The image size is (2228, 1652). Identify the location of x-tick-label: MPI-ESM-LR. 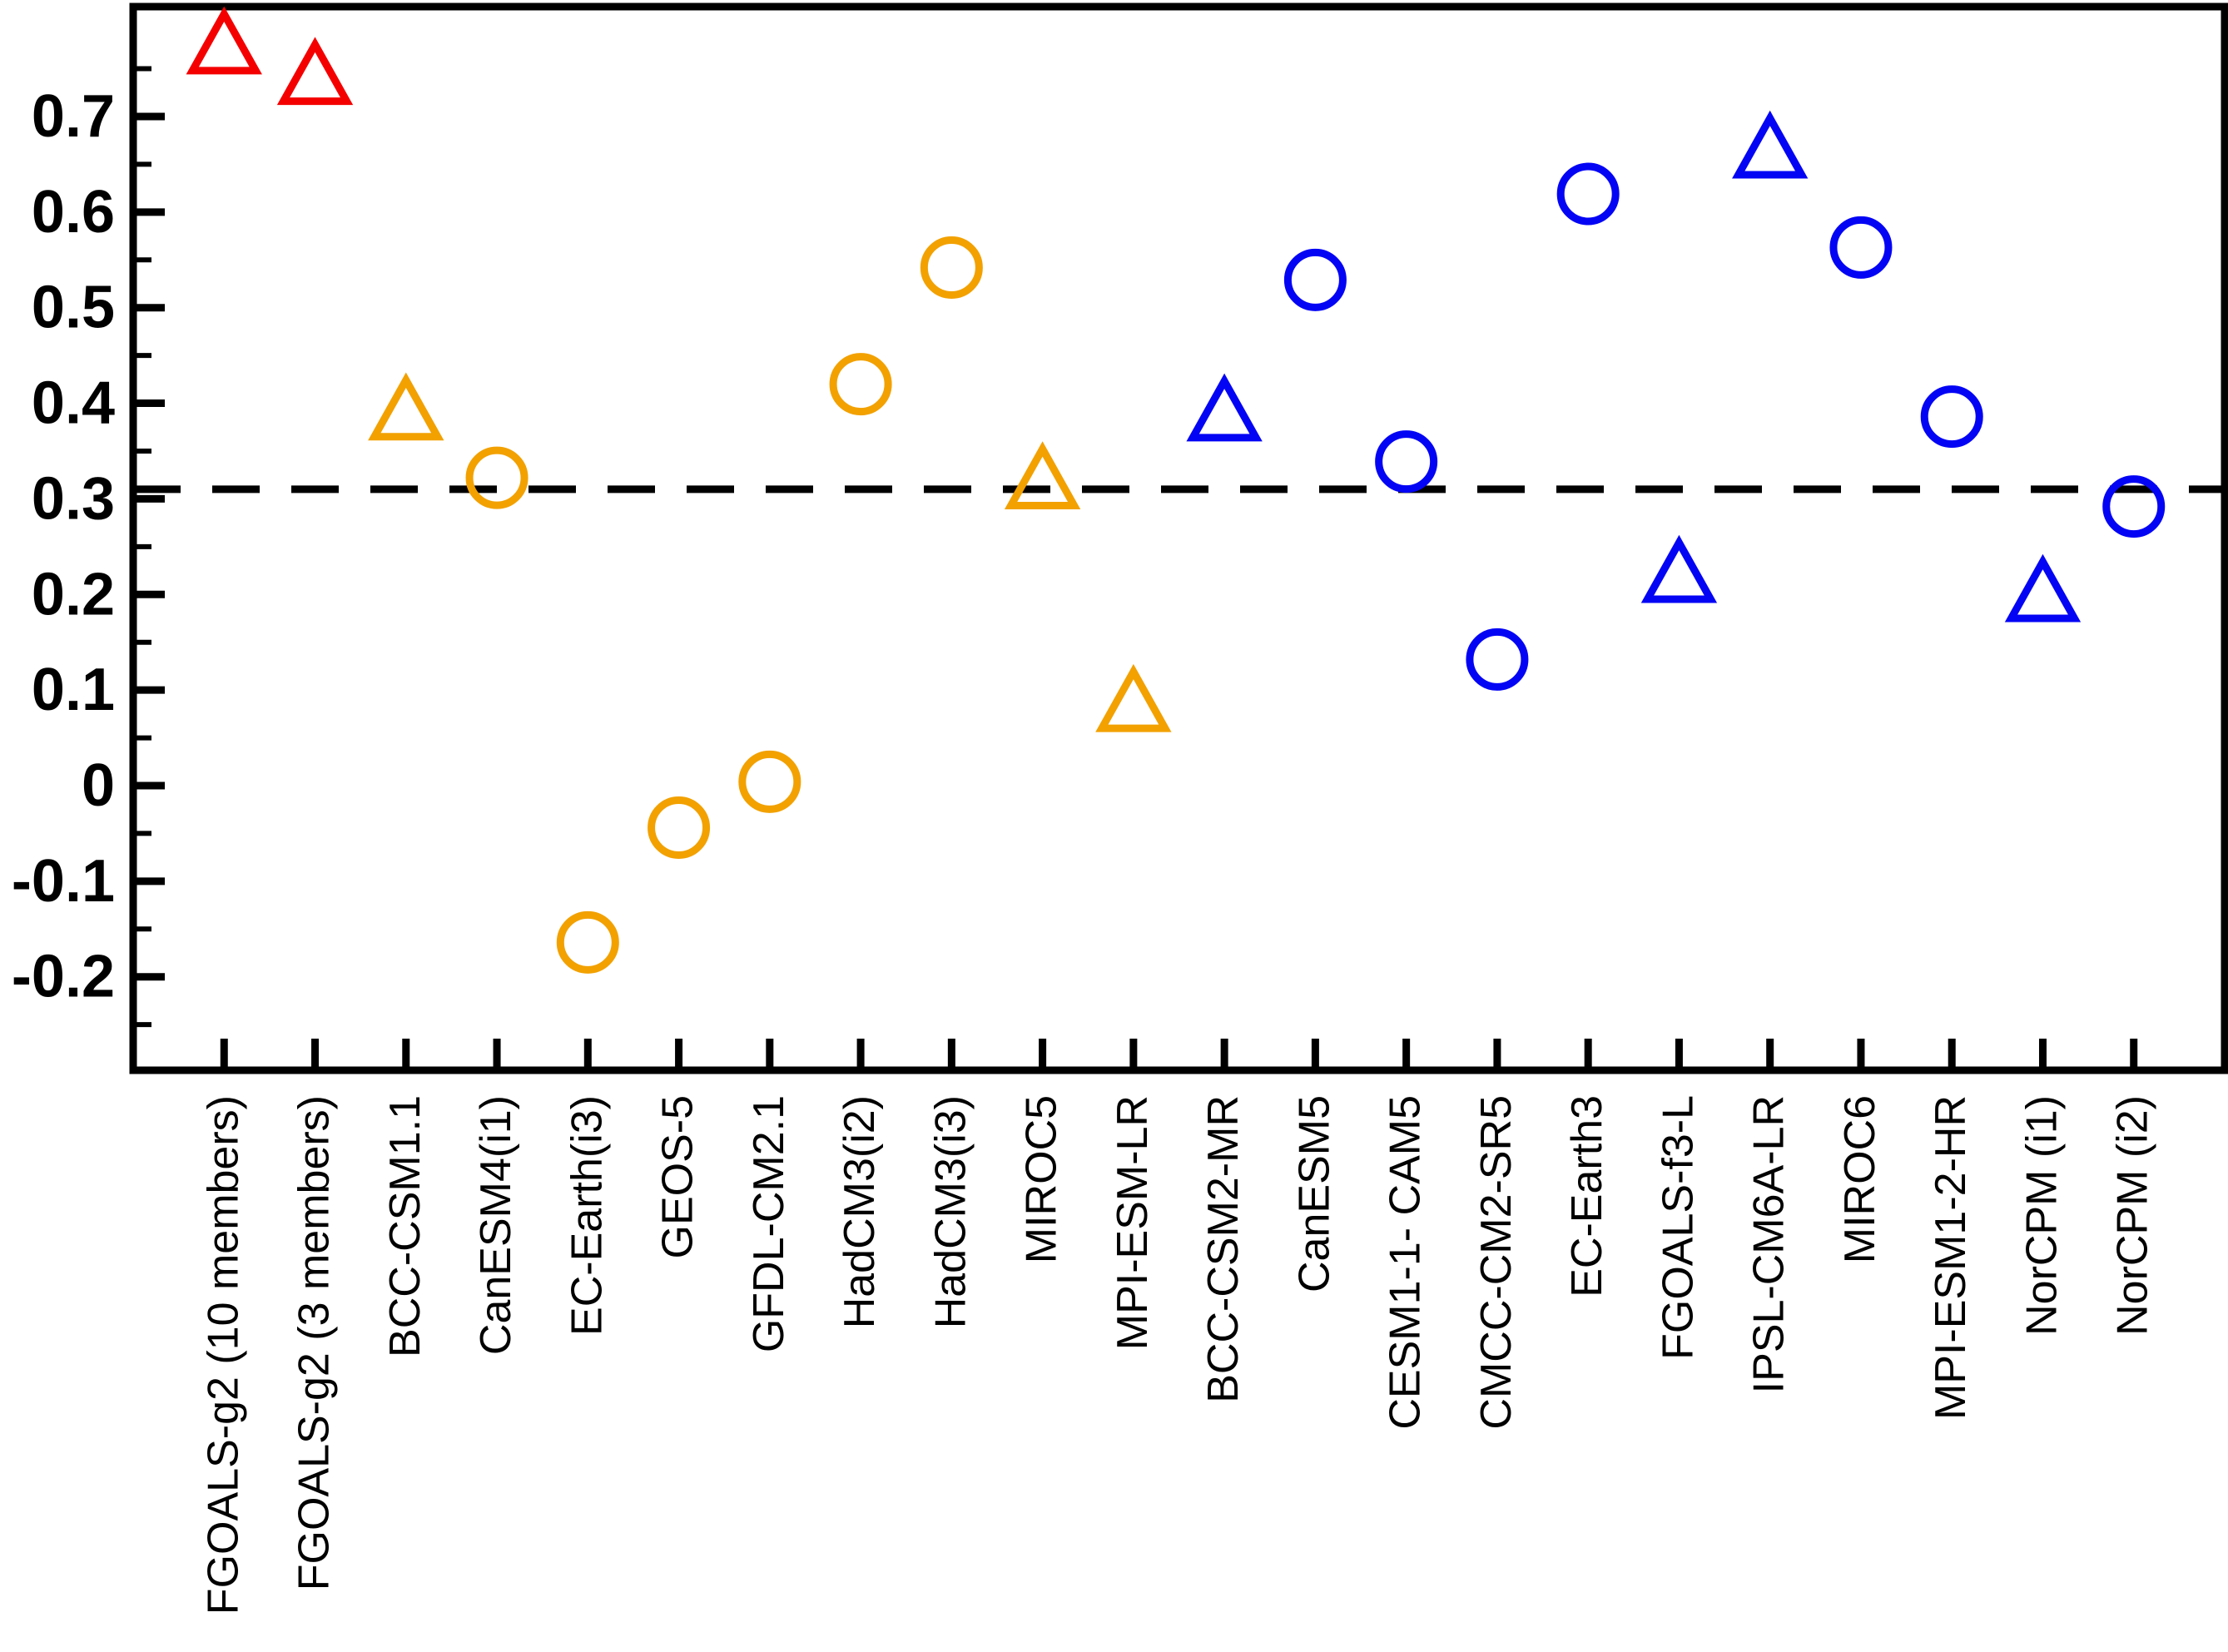
(1133, 1222).